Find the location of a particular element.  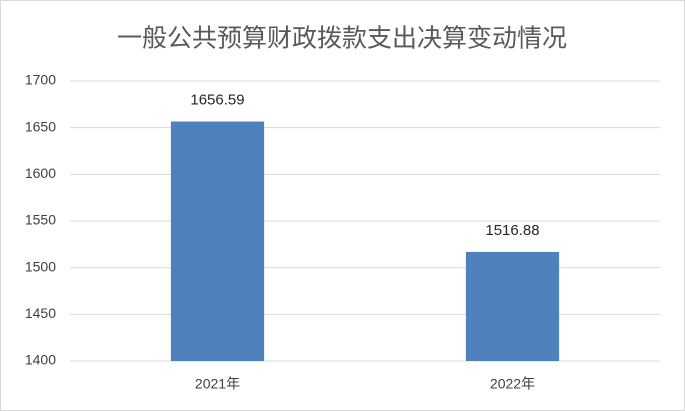

y-tick-label: 1450 is located at coordinates (40, 313).